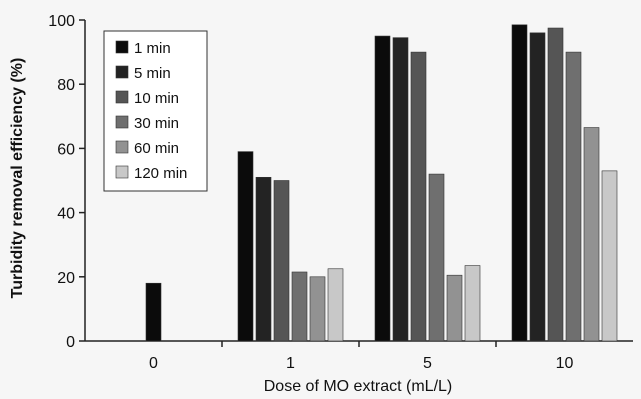 This screenshot has height=399, width=641. I want to click on legend-entry-label: 5 min, so click(152, 73).